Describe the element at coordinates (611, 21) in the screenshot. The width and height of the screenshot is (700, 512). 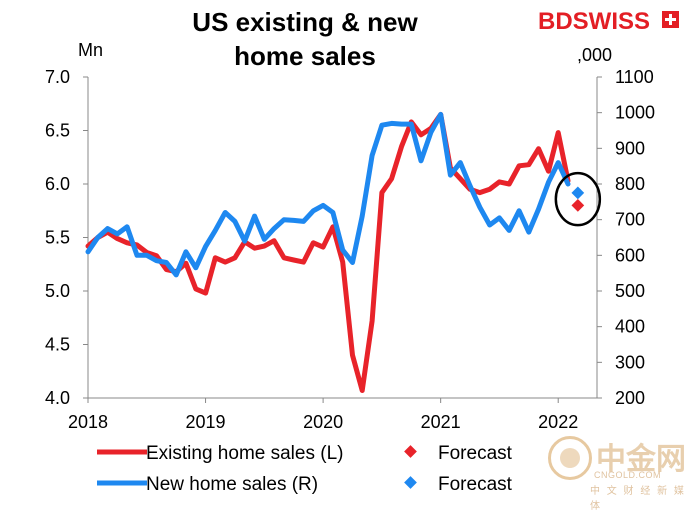
I see `brand-logo-part-2: SWISS` at that location.